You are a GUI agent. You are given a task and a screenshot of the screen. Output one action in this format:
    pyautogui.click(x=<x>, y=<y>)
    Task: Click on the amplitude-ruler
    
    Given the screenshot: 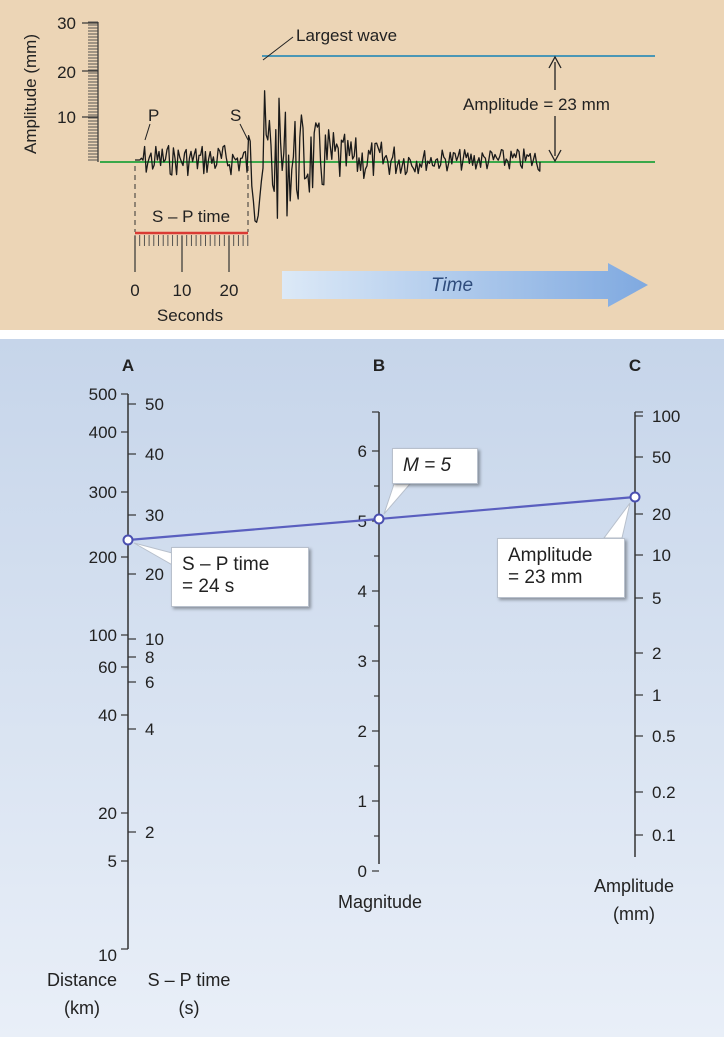 What is the action you would take?
    pyautogui.click(x=93, y=91)
    